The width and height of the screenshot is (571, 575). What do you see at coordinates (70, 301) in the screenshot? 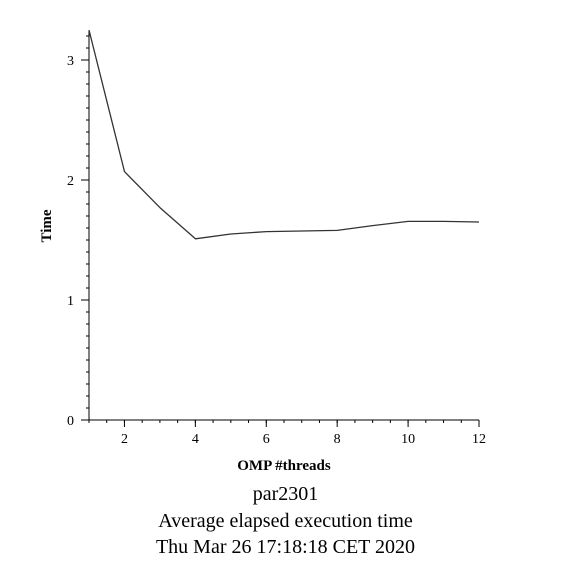
I see `y-tick-label: 1` at bounding box center [70, 301].